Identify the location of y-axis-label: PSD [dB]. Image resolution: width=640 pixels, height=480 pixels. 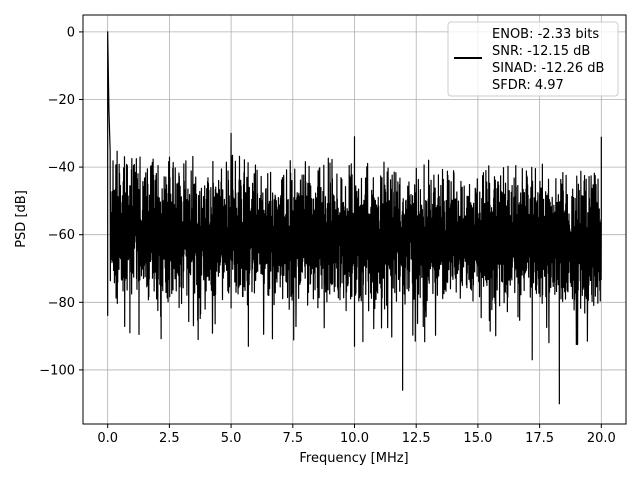
(21, 219).